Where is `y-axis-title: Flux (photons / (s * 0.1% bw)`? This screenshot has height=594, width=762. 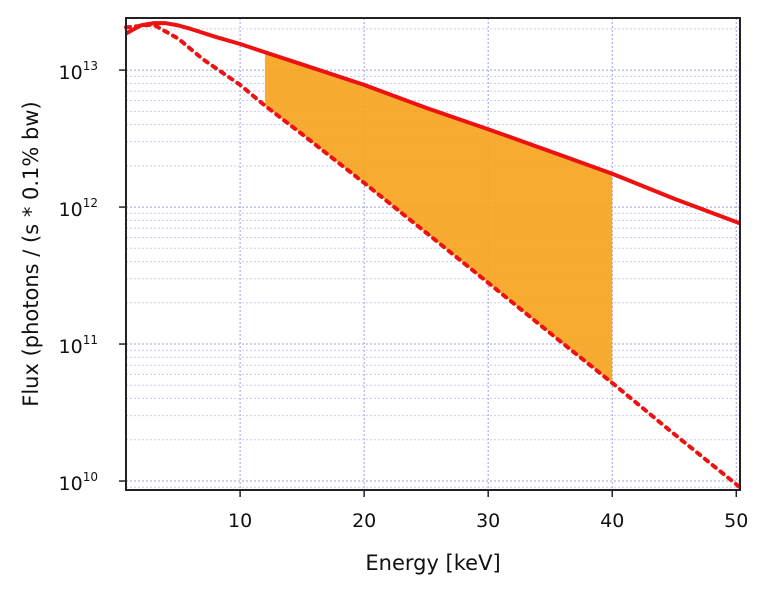 y-axis-title: Flux (photons / (s * 0.1% bw) is located at coordinates (31, 253).